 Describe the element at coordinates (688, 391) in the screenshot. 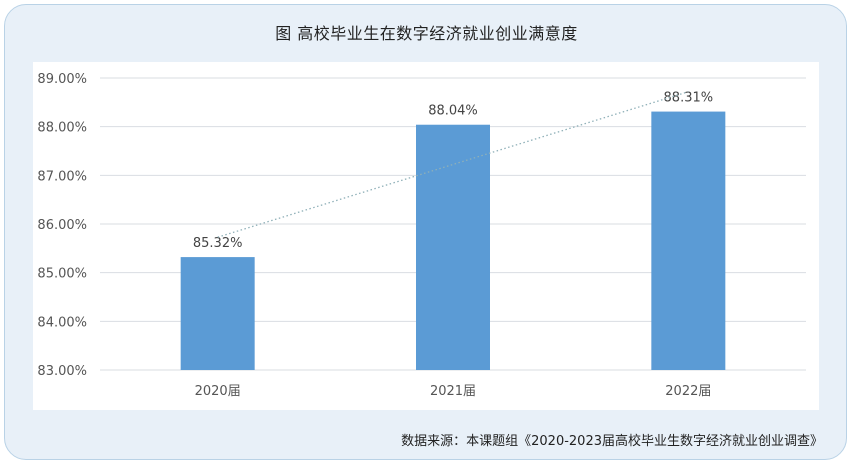

I see `x-tick-label: 2022届` at that location.